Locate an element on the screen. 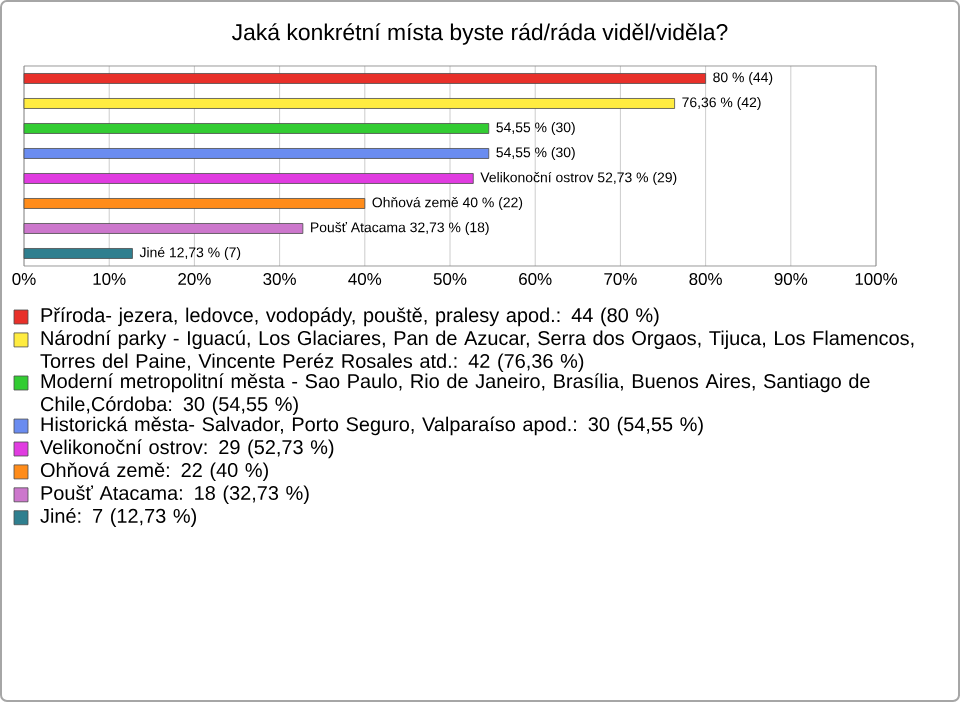  x-tick-label: 40% is located at coordinates (365, 279).